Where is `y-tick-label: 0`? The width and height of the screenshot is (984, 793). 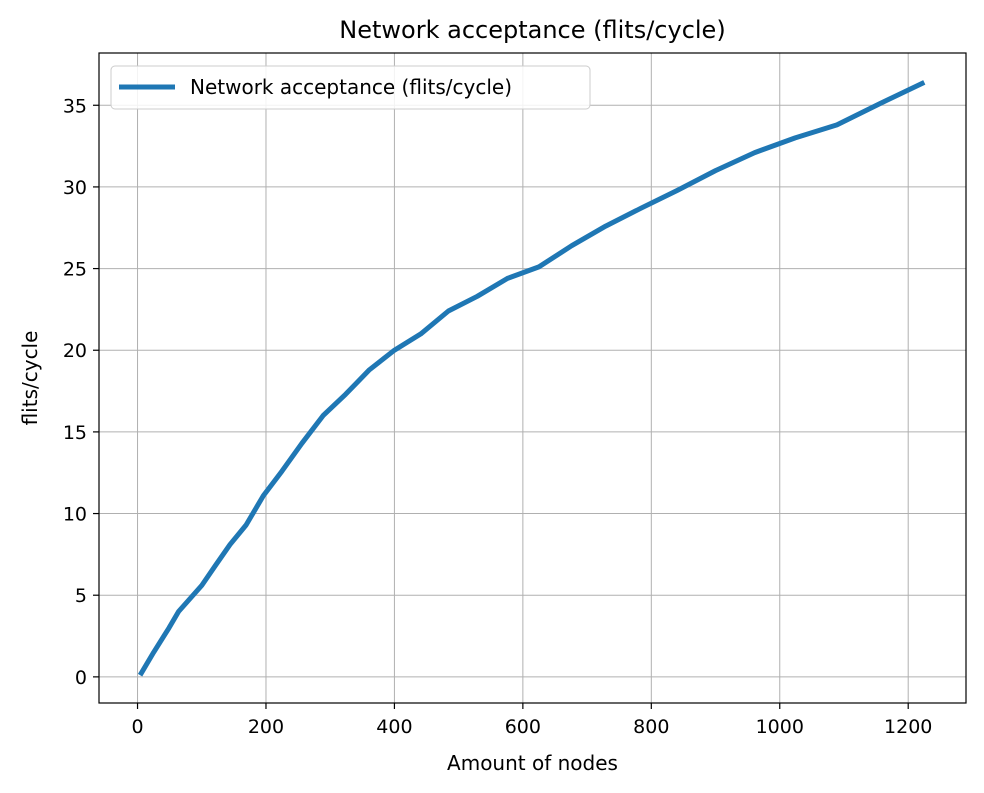 y-tick-label: 0 is located at coordinates (81, 678).